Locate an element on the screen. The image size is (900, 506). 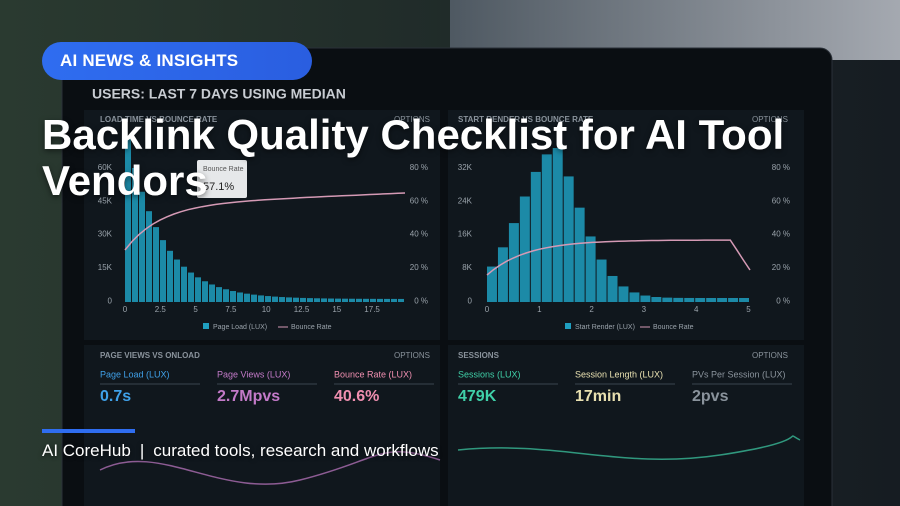
screen-text: 15 is located at coordinates (336, 309).